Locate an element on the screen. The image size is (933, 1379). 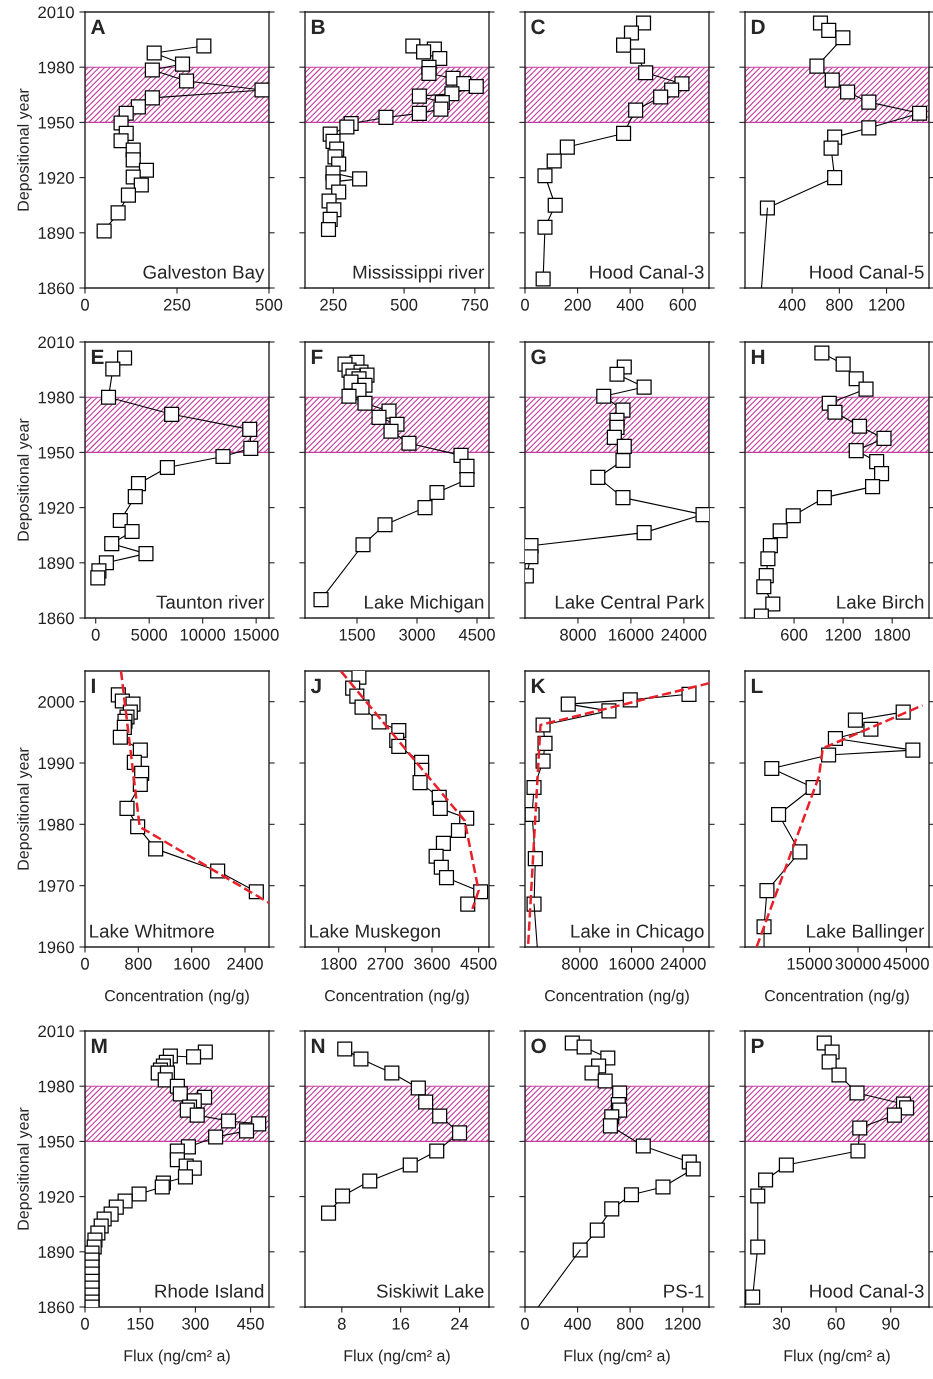
x-tick-label: 30000 is located at coordinates (858, 963).